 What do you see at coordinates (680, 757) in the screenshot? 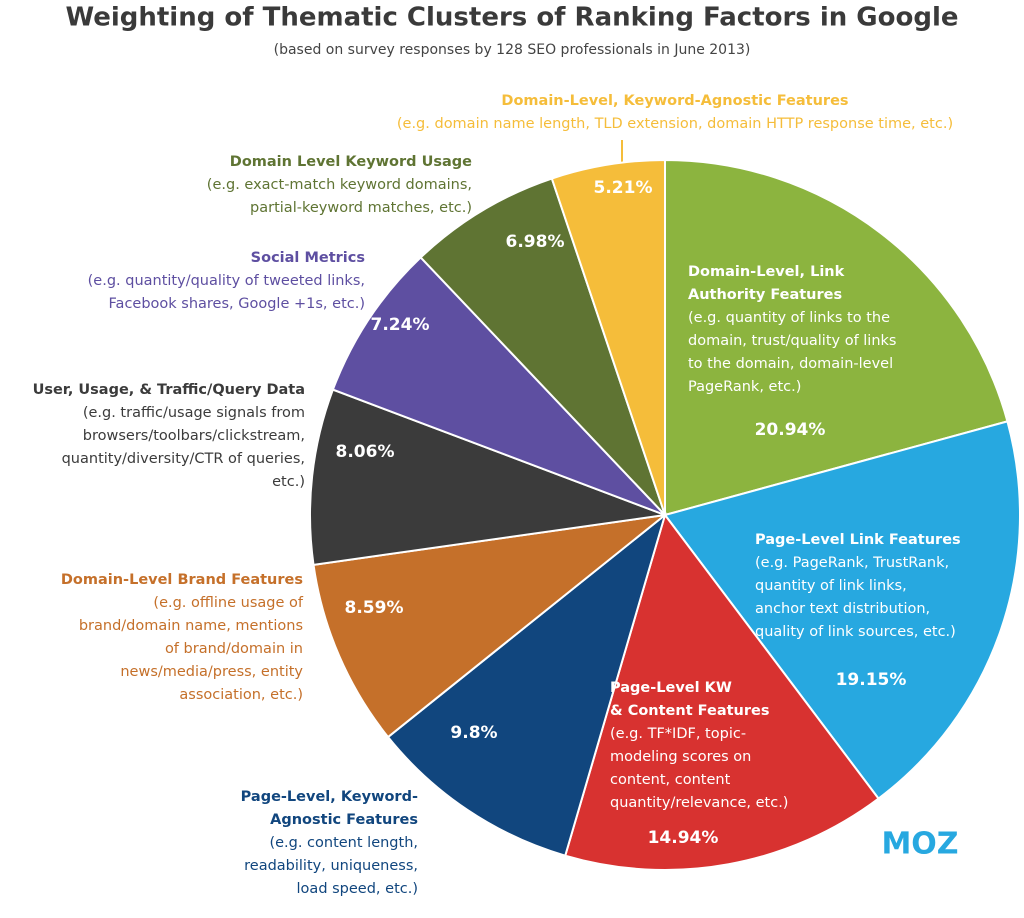
I see `slice-description: modeling scores on` at bounding box center [680, 757].